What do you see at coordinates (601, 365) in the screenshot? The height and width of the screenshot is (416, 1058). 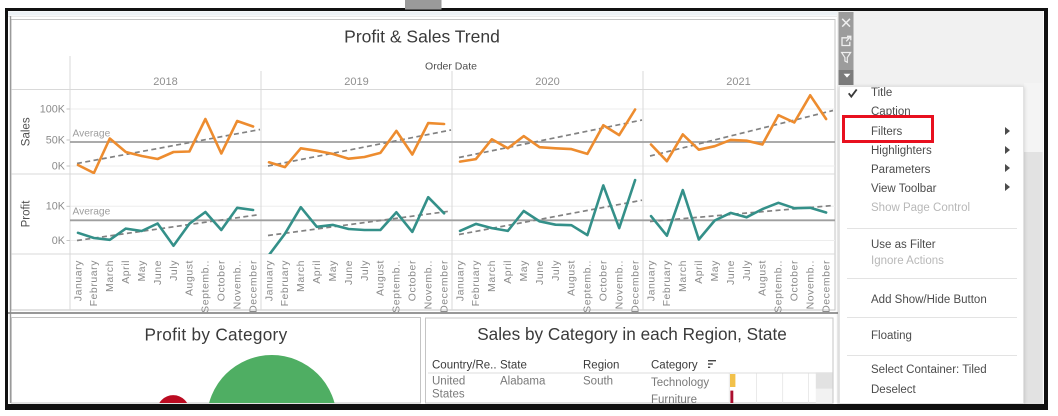 I see `svg-text: Region` at bounding box center [601, 365].